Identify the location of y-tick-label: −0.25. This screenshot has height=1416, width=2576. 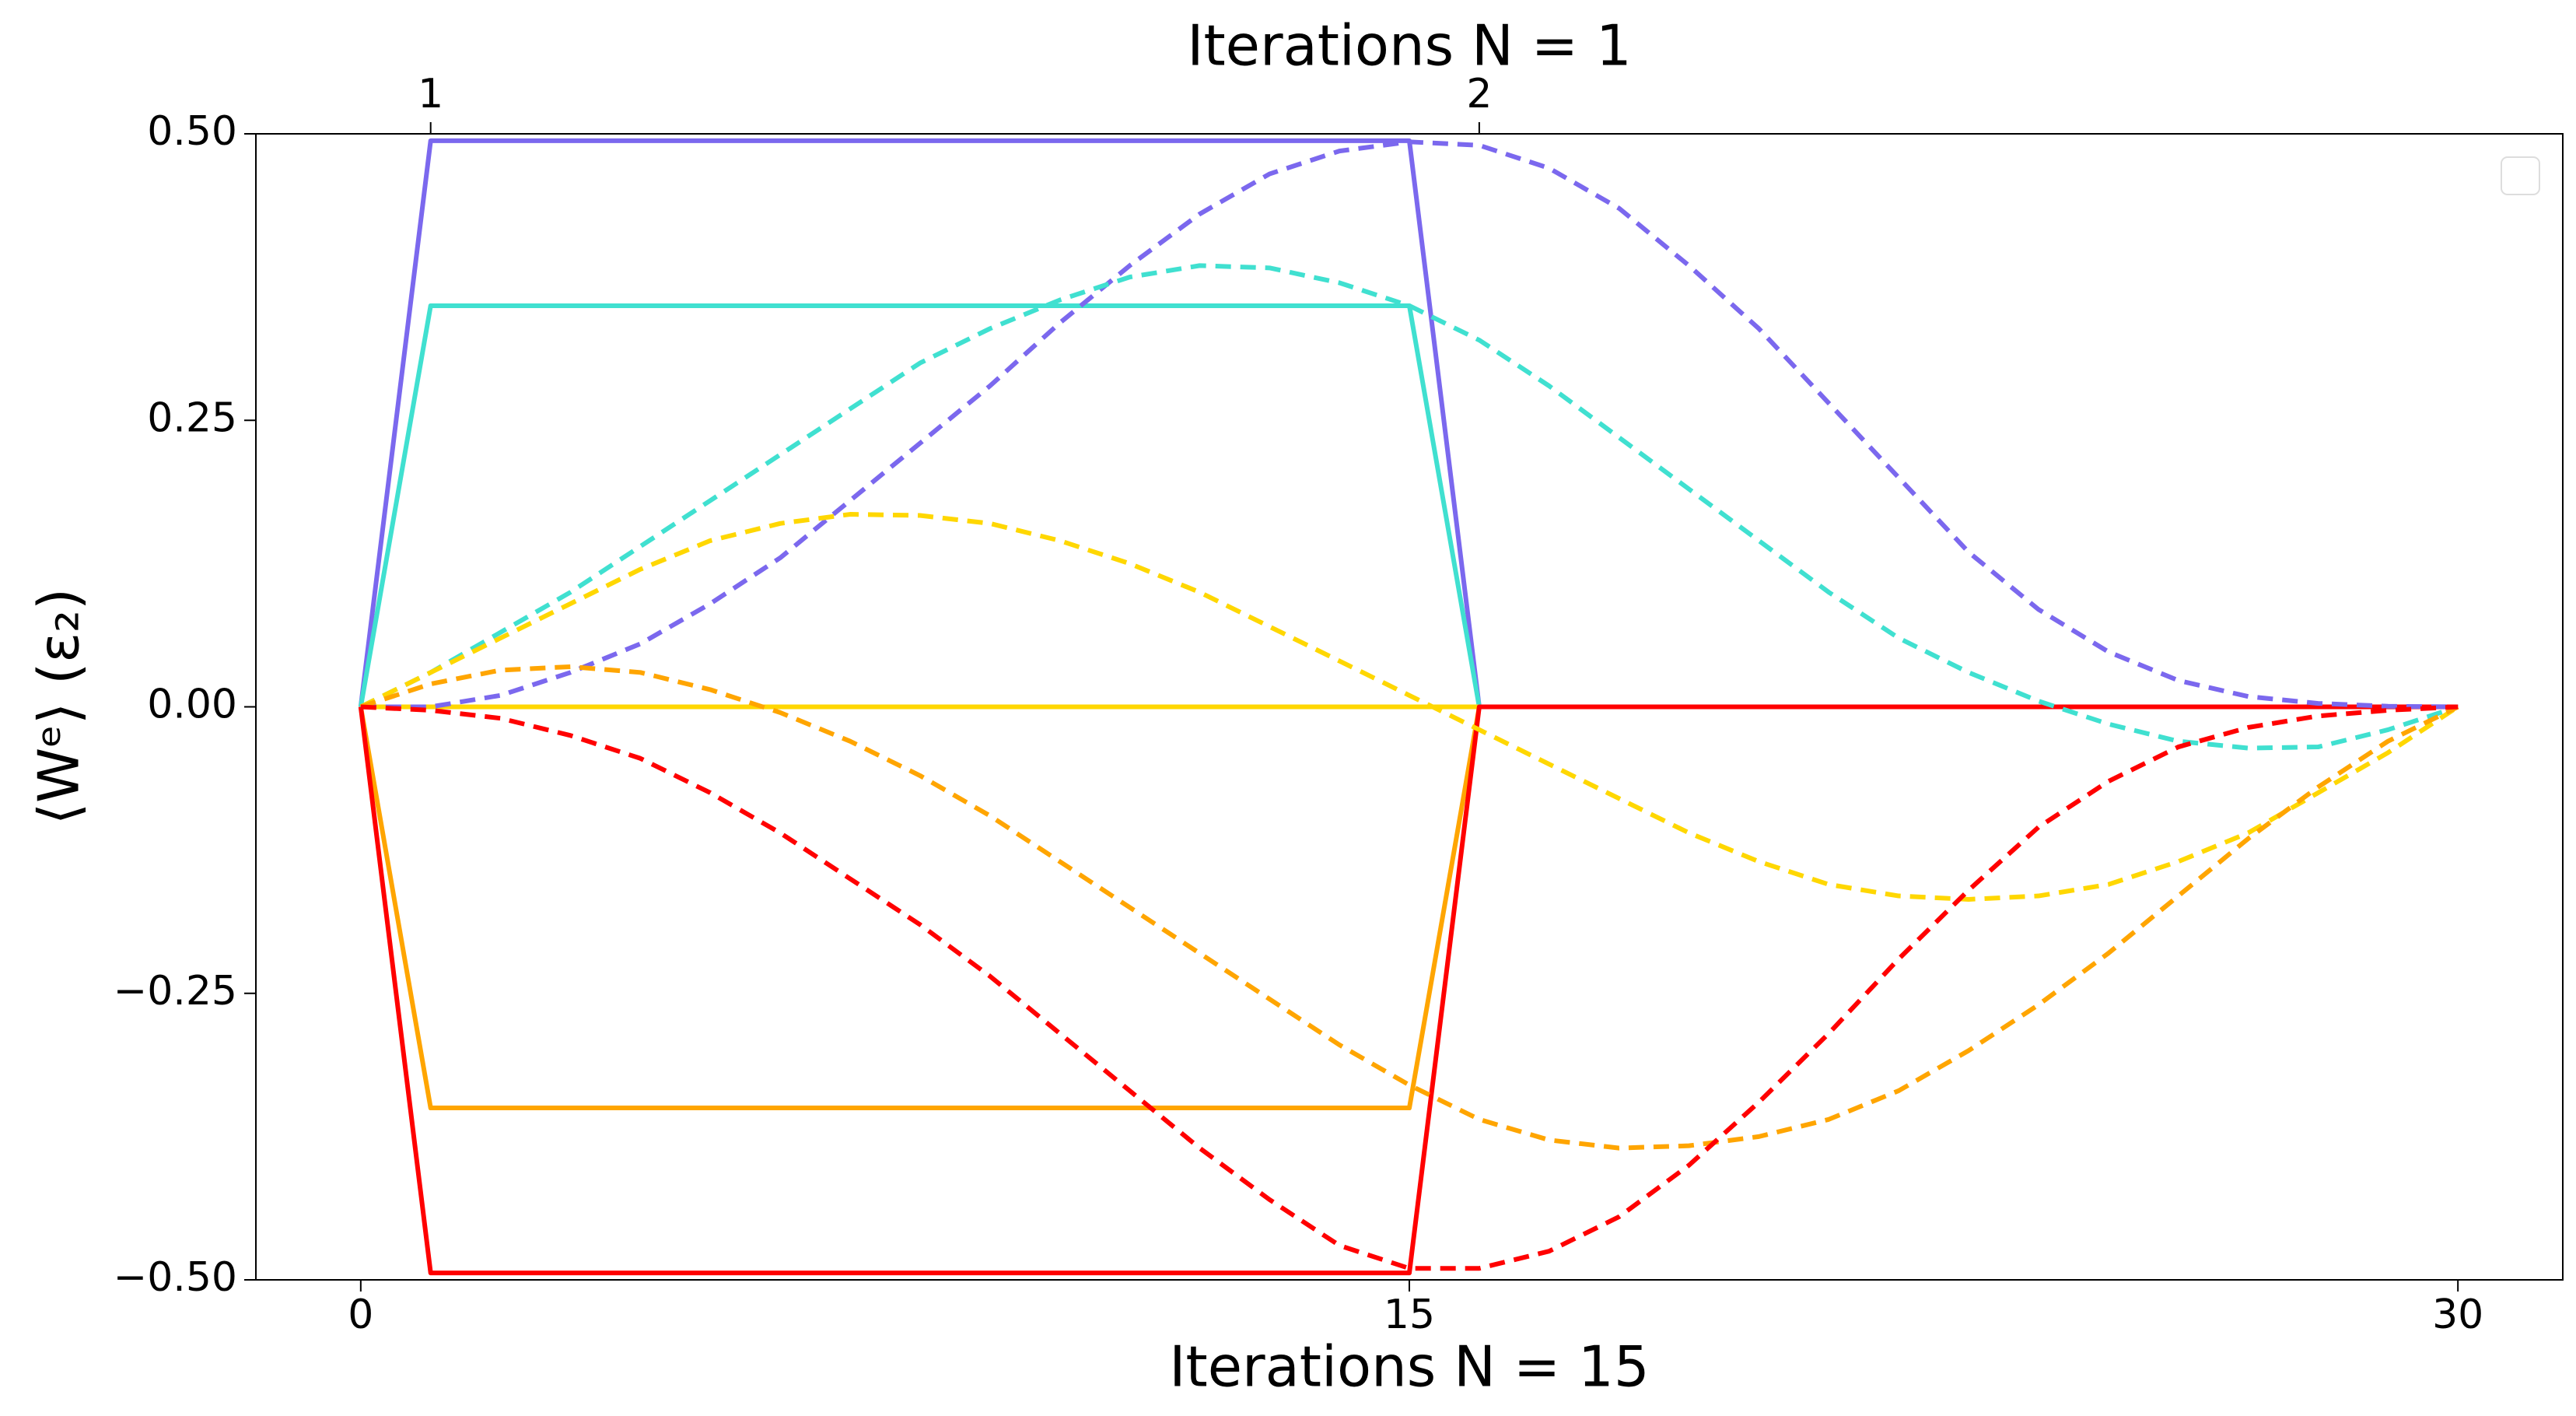
(176, 991).